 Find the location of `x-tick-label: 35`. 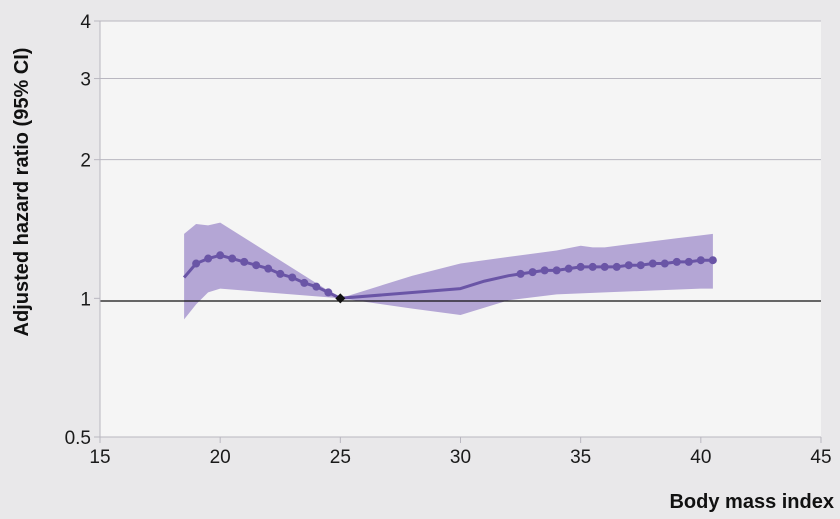

x-tick-label: 35 is located at coordinates (580, 457).